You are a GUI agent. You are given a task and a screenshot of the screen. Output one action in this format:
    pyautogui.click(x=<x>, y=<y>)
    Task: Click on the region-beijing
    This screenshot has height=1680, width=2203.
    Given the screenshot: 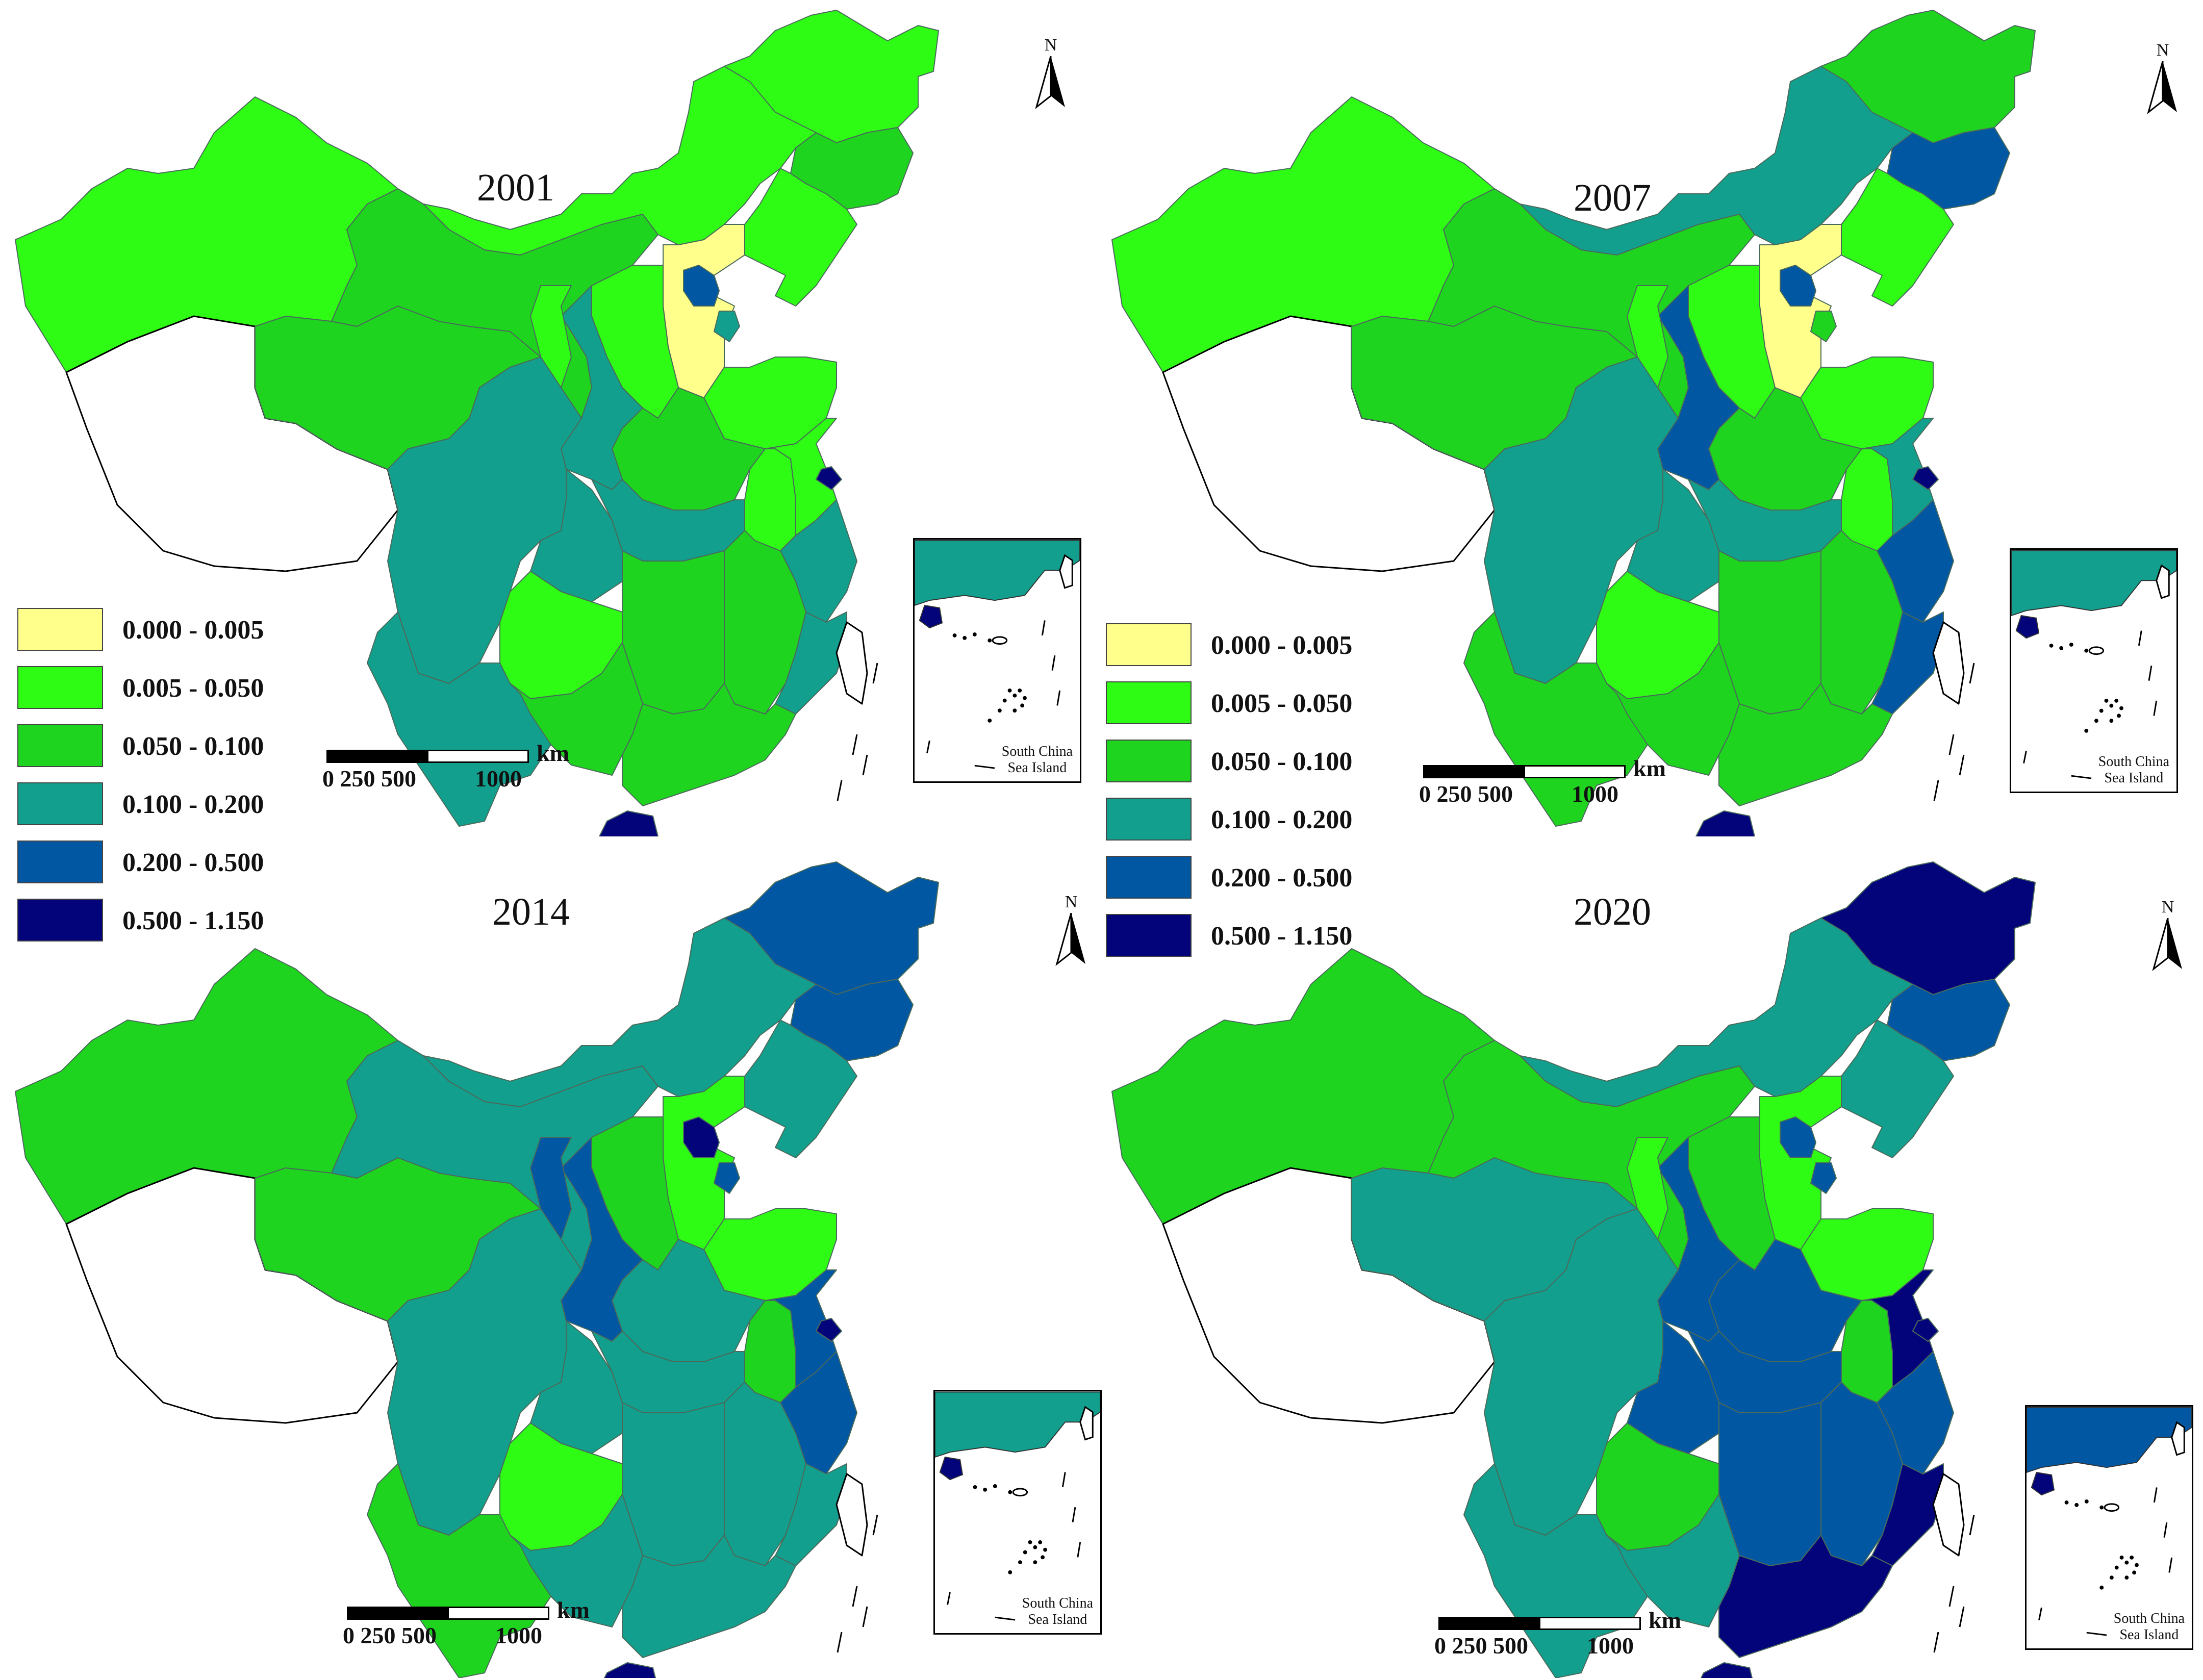 What is the action you would take?
    pyautogui.click(x=1798, y=1137)
    